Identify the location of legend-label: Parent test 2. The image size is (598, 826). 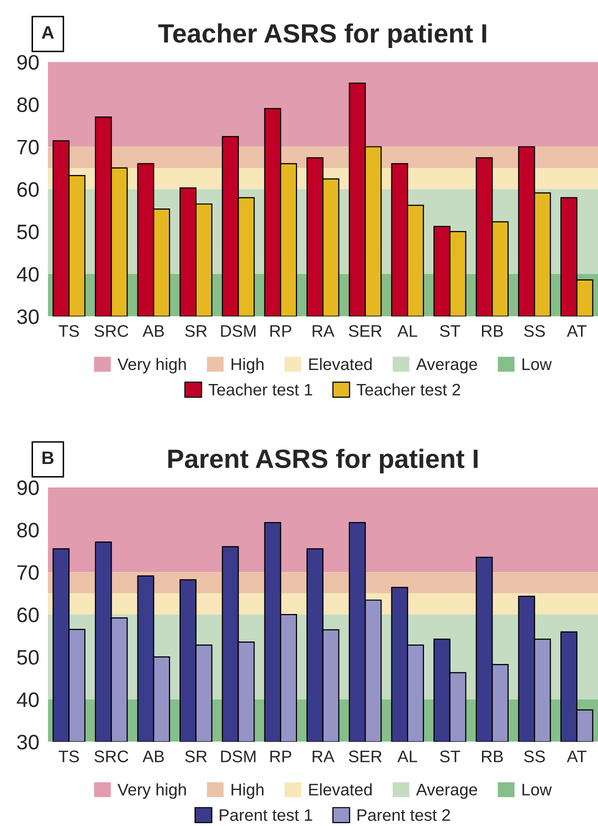
(404, 815).